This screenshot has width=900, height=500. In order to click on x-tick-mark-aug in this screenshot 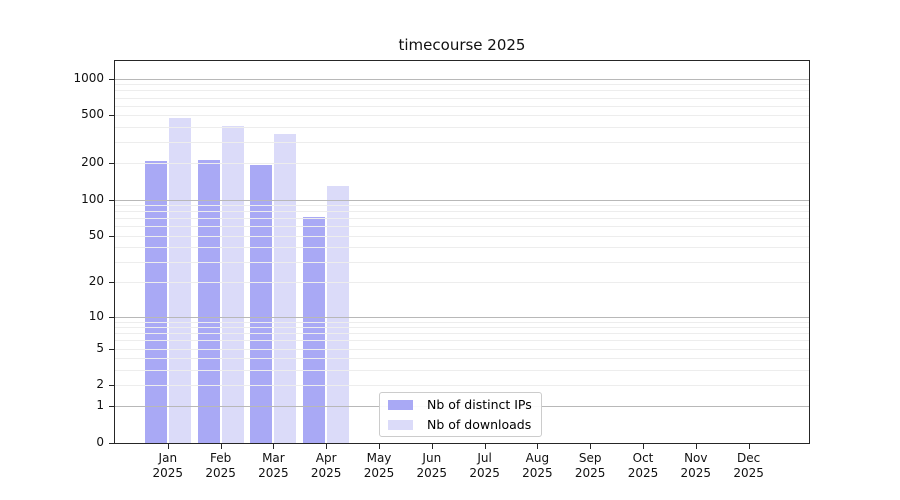, I will do `click(538, 446)`.